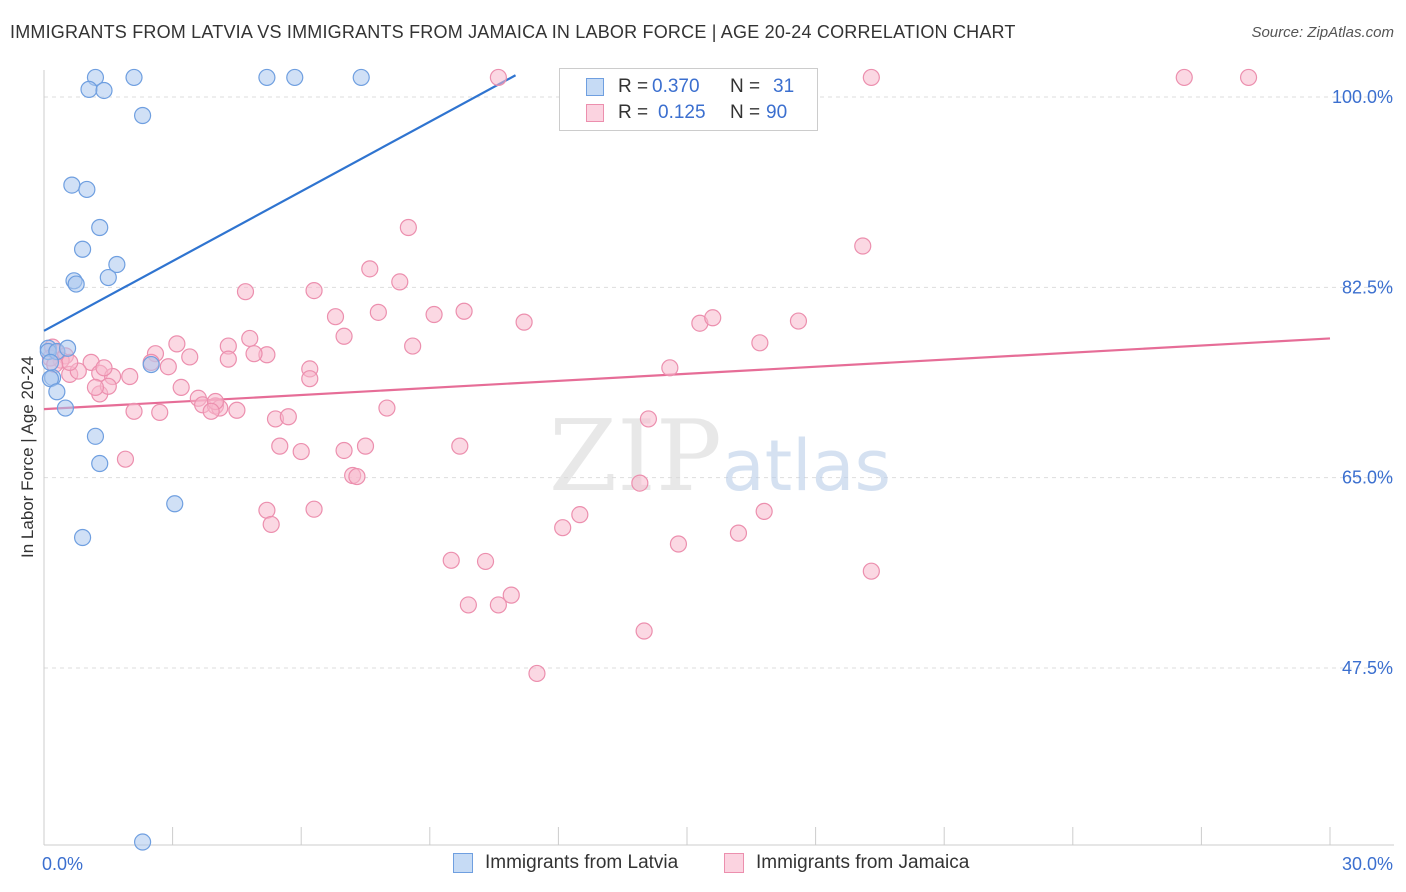  I want to click on trend-line-latvia, so click(280, 203).